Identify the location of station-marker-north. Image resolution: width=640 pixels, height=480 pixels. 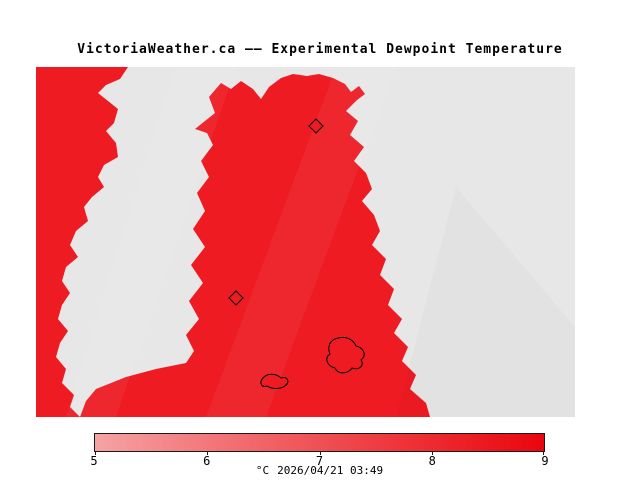
(316, 126).